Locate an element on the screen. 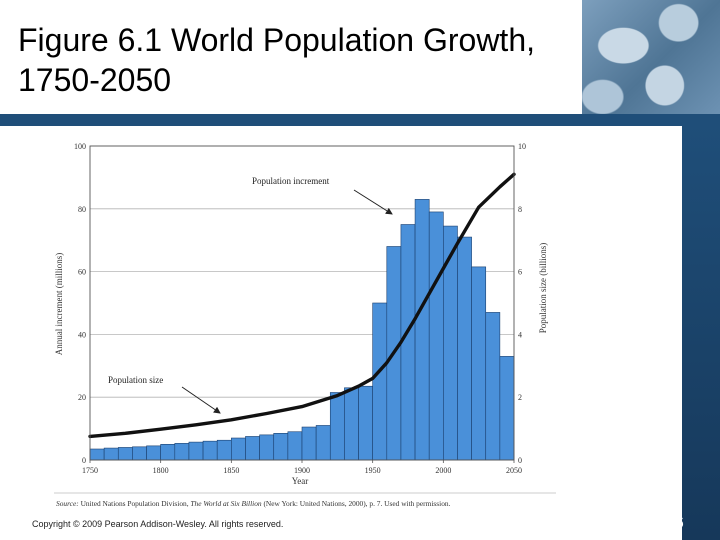  header-divider-bar is located at coordinates (360, 120).